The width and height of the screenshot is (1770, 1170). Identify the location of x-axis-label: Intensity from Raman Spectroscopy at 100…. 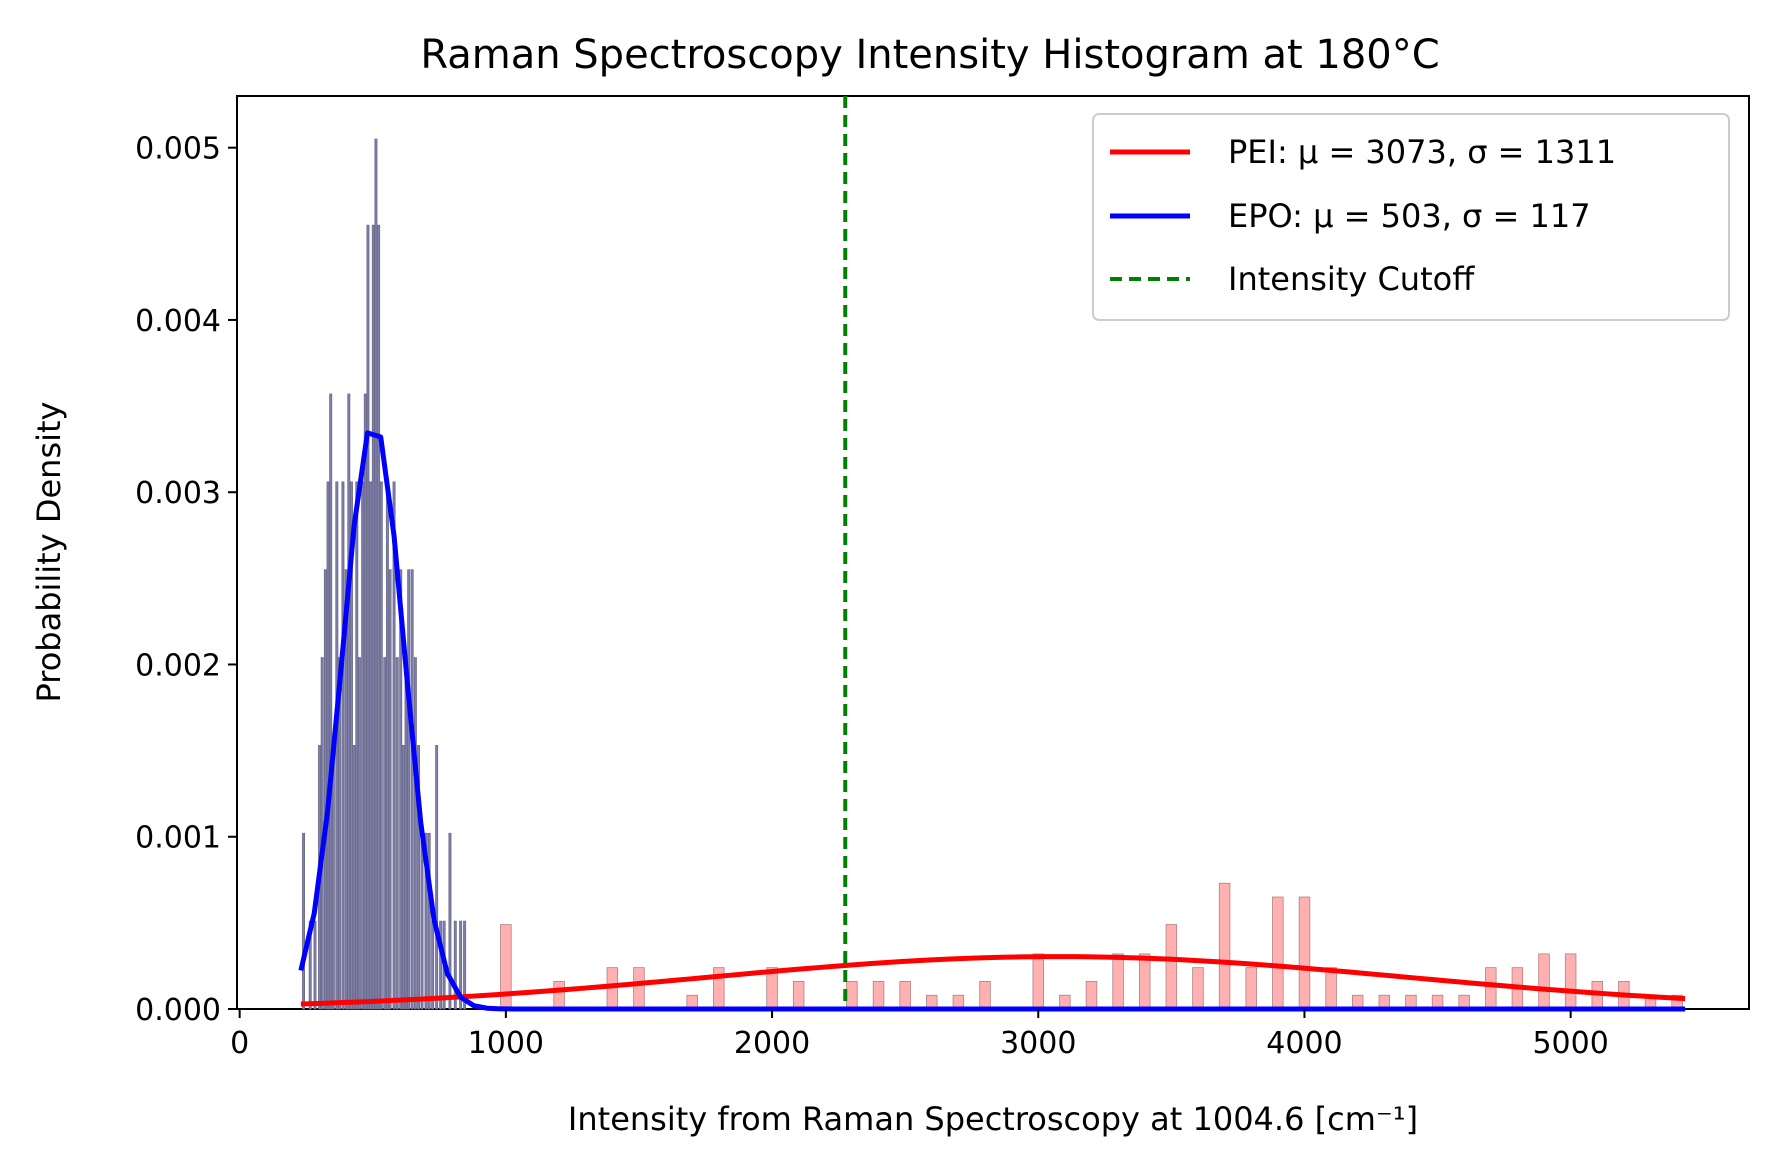
(993, 1119).